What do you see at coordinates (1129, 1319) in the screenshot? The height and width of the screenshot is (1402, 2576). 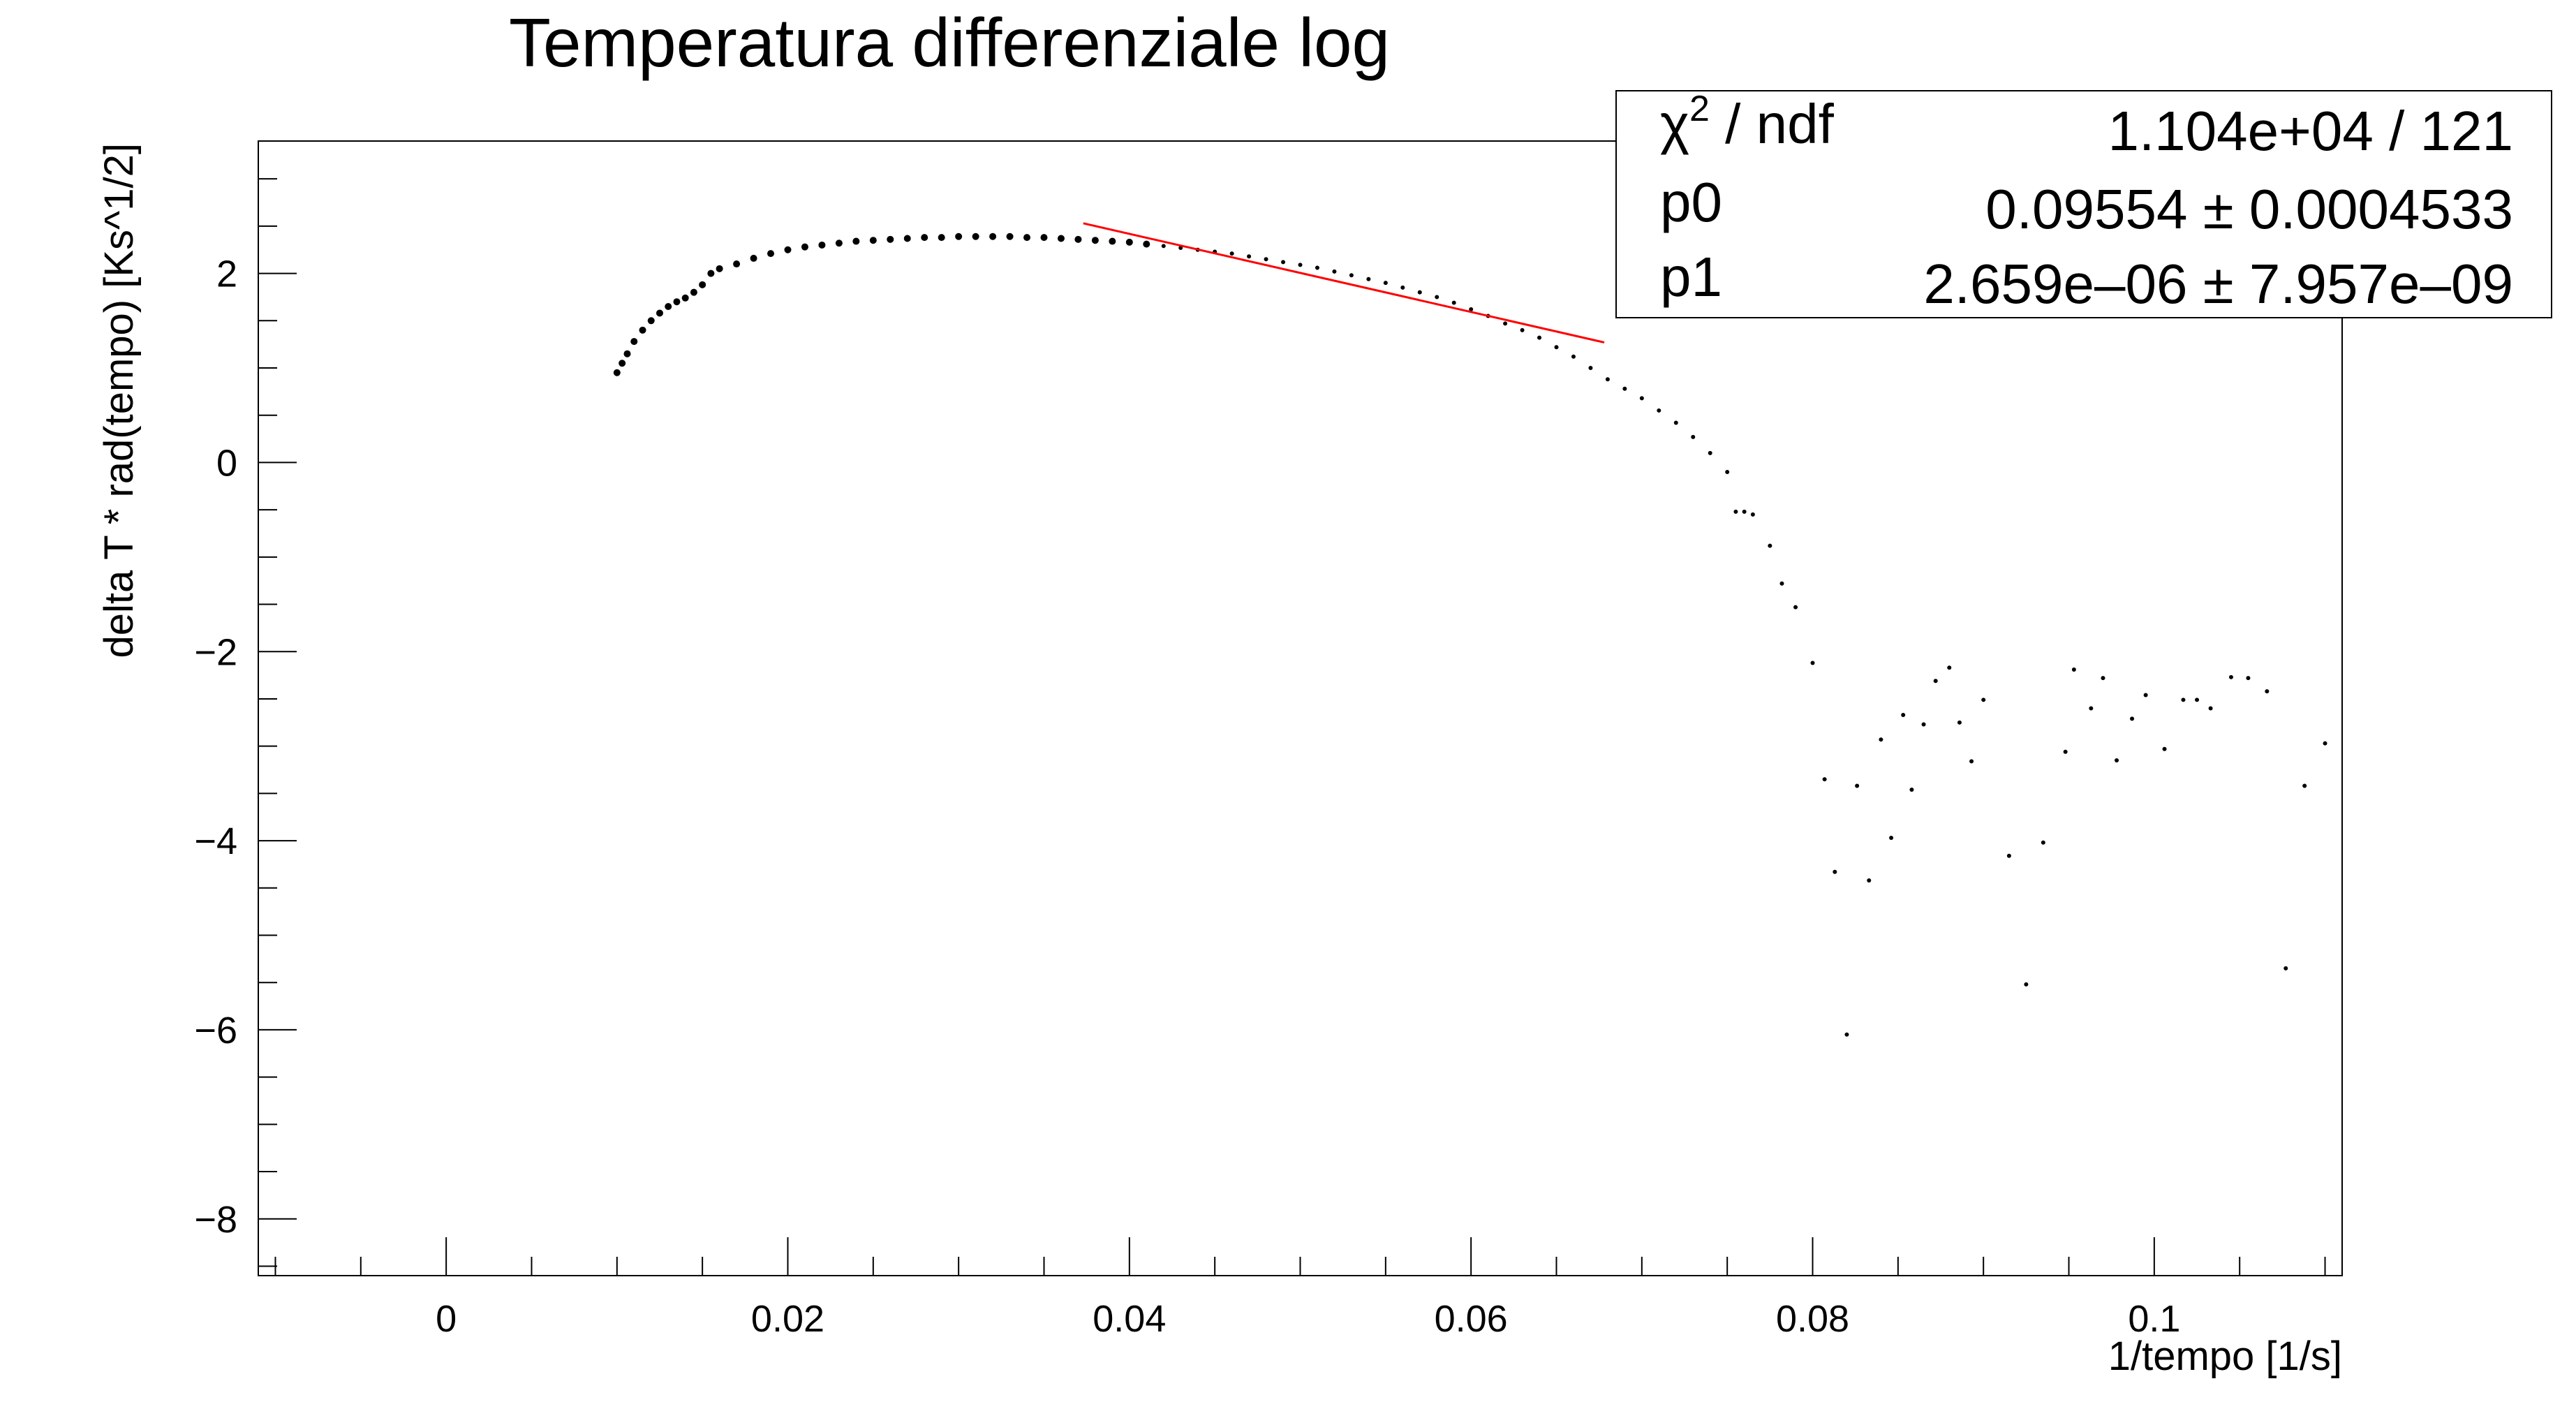 I see `x-tick-label: 0.04` at bounding box center [1129, 1319].